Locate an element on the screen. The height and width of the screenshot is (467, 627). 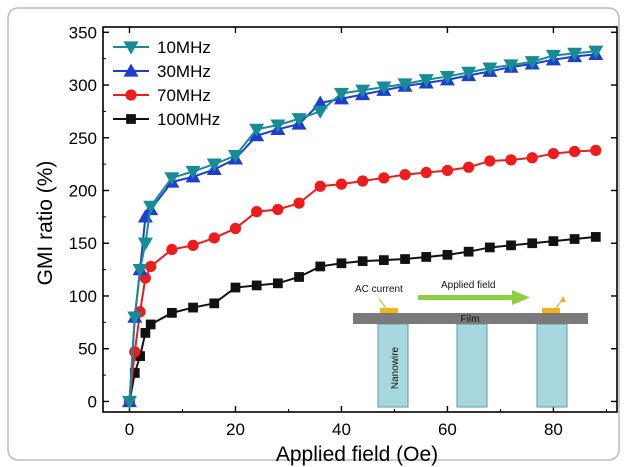
applied-field-label: Applied field is located at coordinates (468, 285).